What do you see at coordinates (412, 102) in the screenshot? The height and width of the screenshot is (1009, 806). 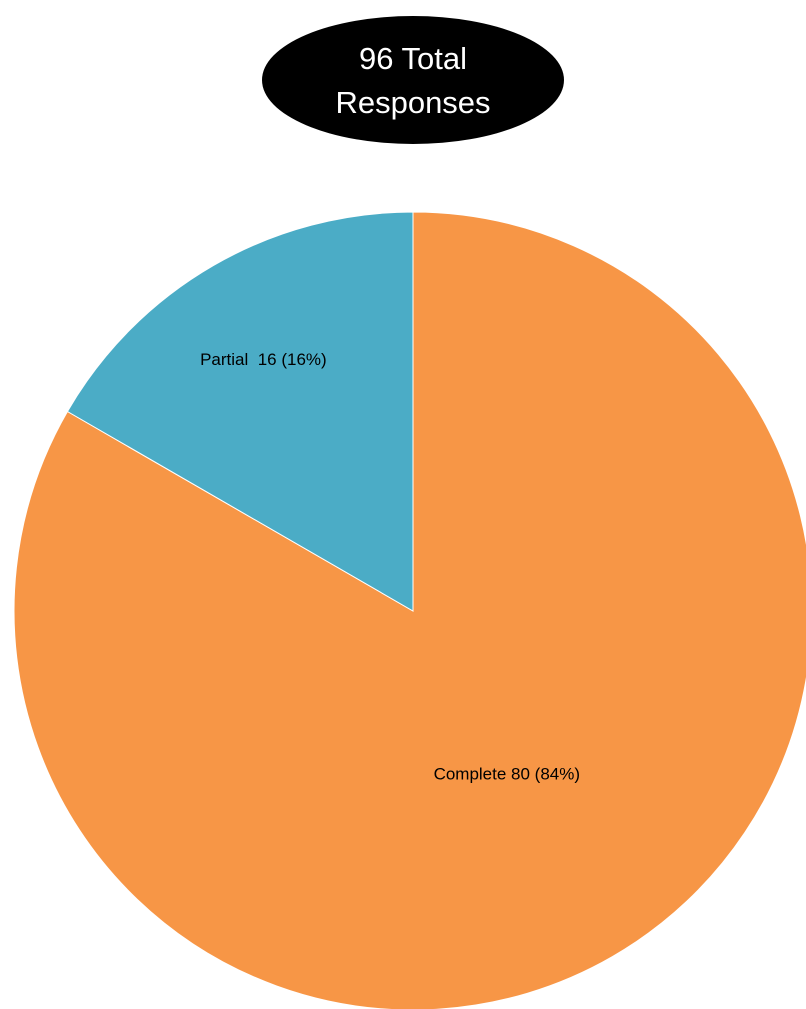 I see `total-badge-line-2: Responses` at bounding box center [412, 102].